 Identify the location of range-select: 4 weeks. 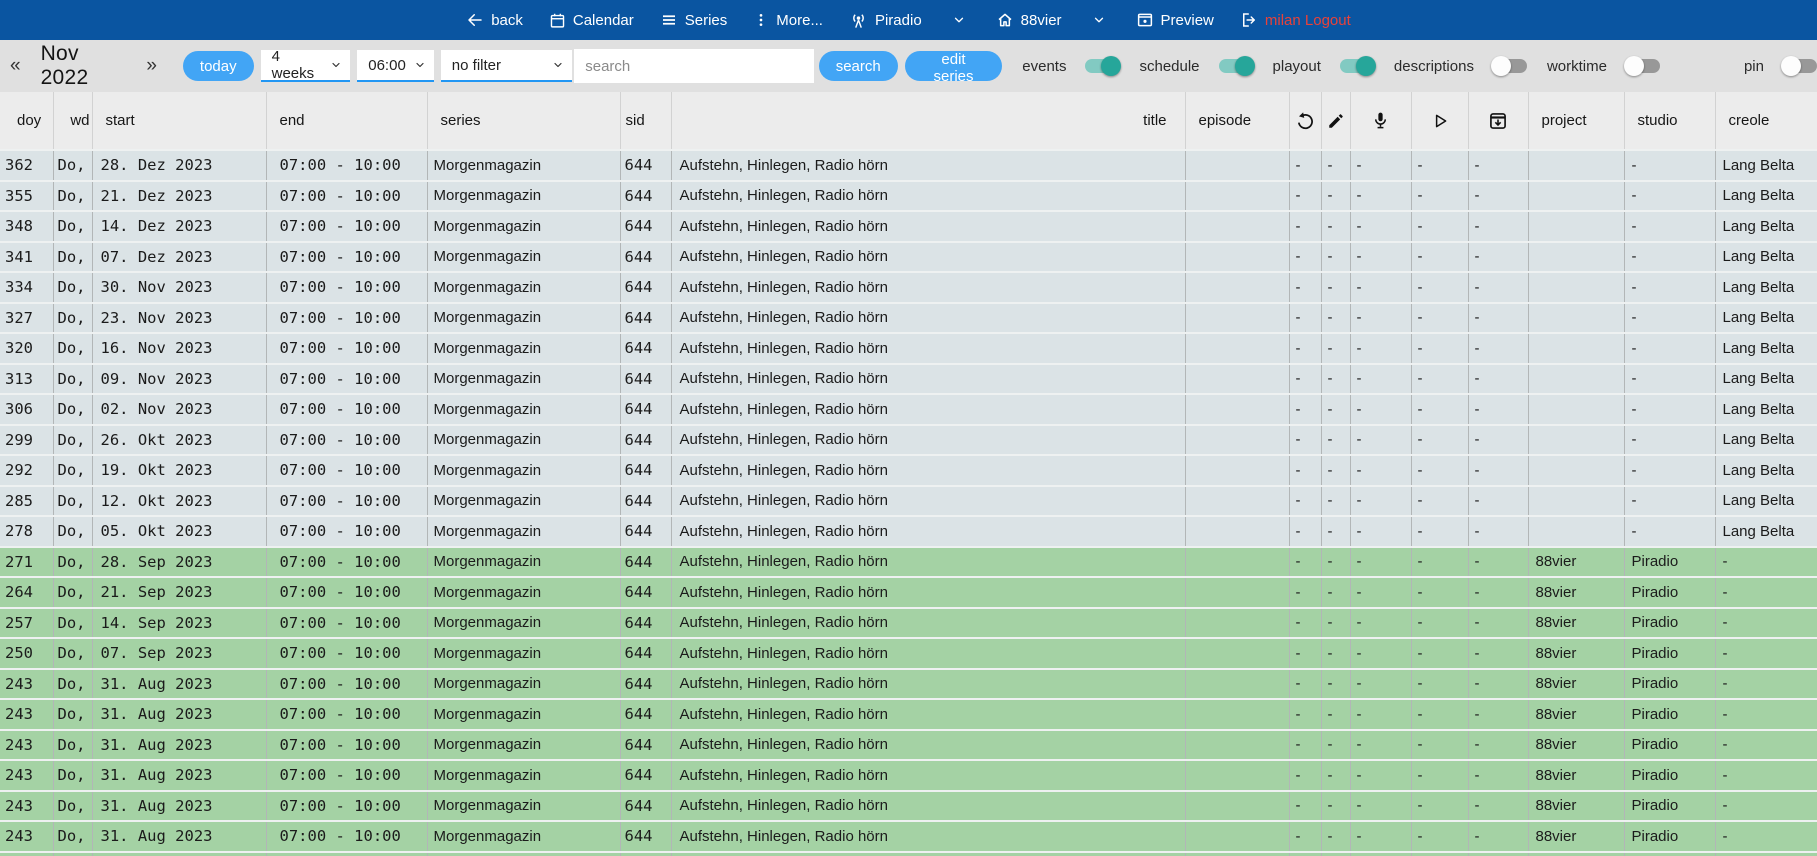
(305, 65).